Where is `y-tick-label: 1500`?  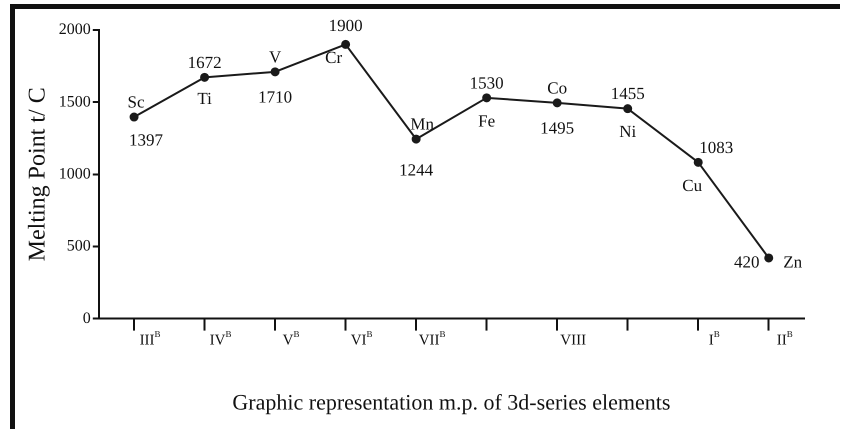
y-tick-label: 1500 is located at coordinates (74, 101).